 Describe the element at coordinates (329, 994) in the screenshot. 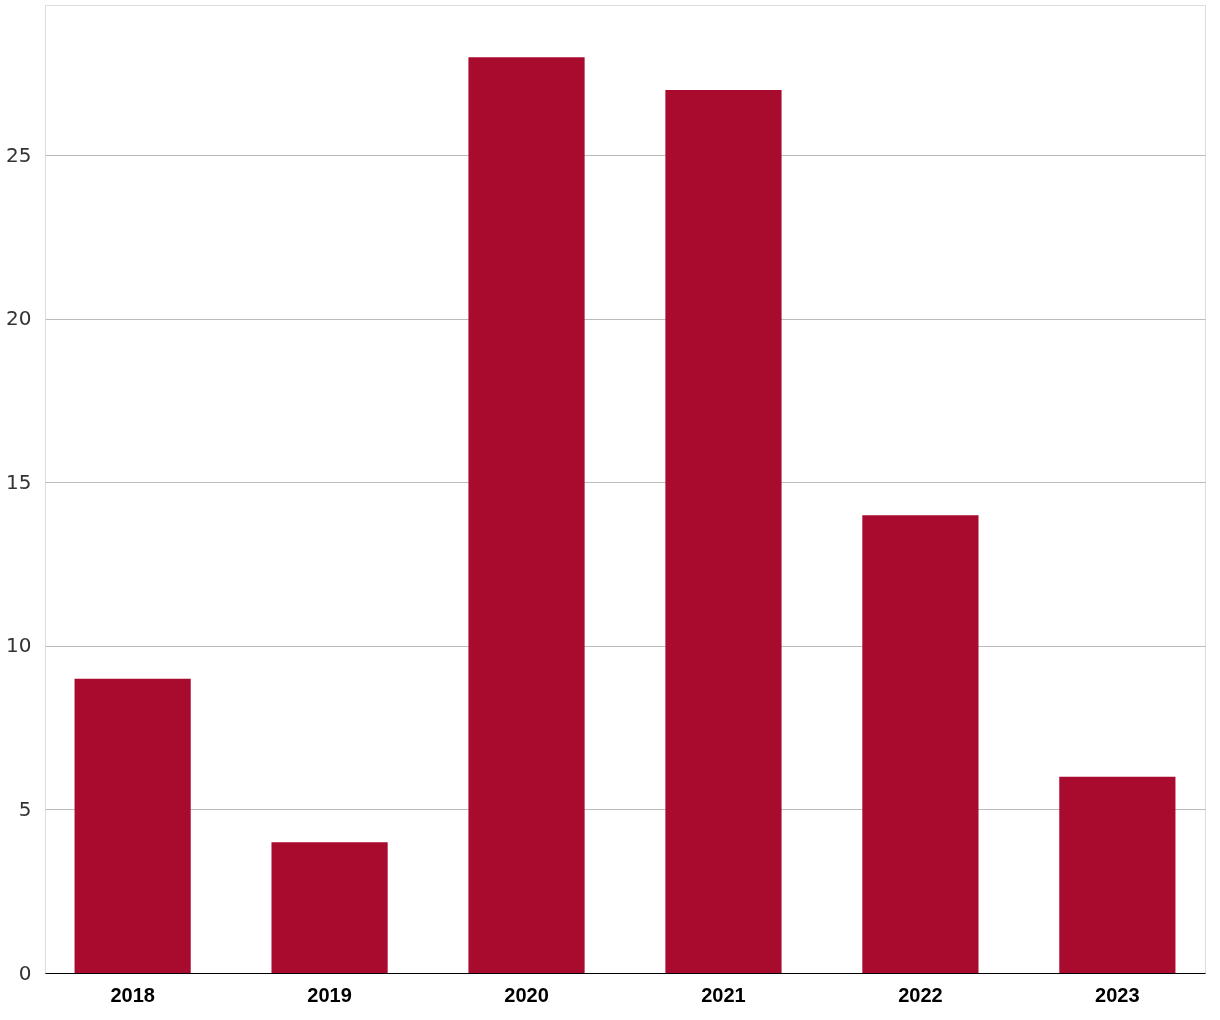

I see `x-tick-label: 2019` at that location.